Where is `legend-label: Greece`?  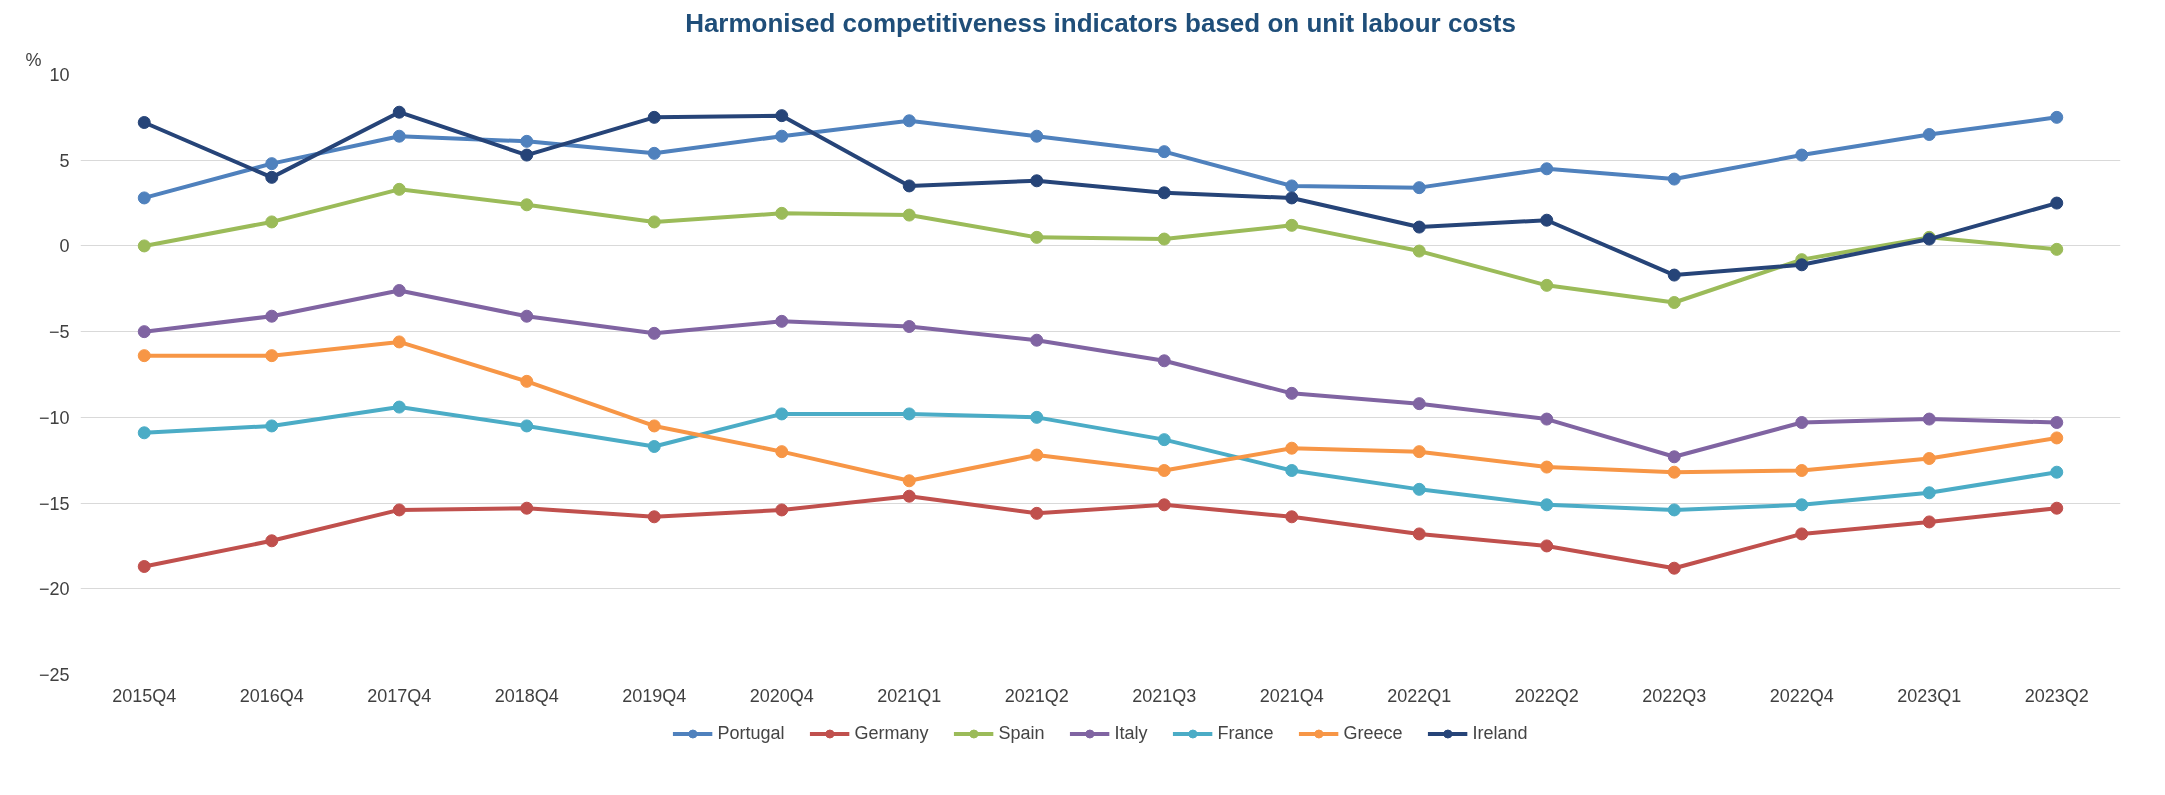 legend-label: Greece is located at coordinates (1373, 733).